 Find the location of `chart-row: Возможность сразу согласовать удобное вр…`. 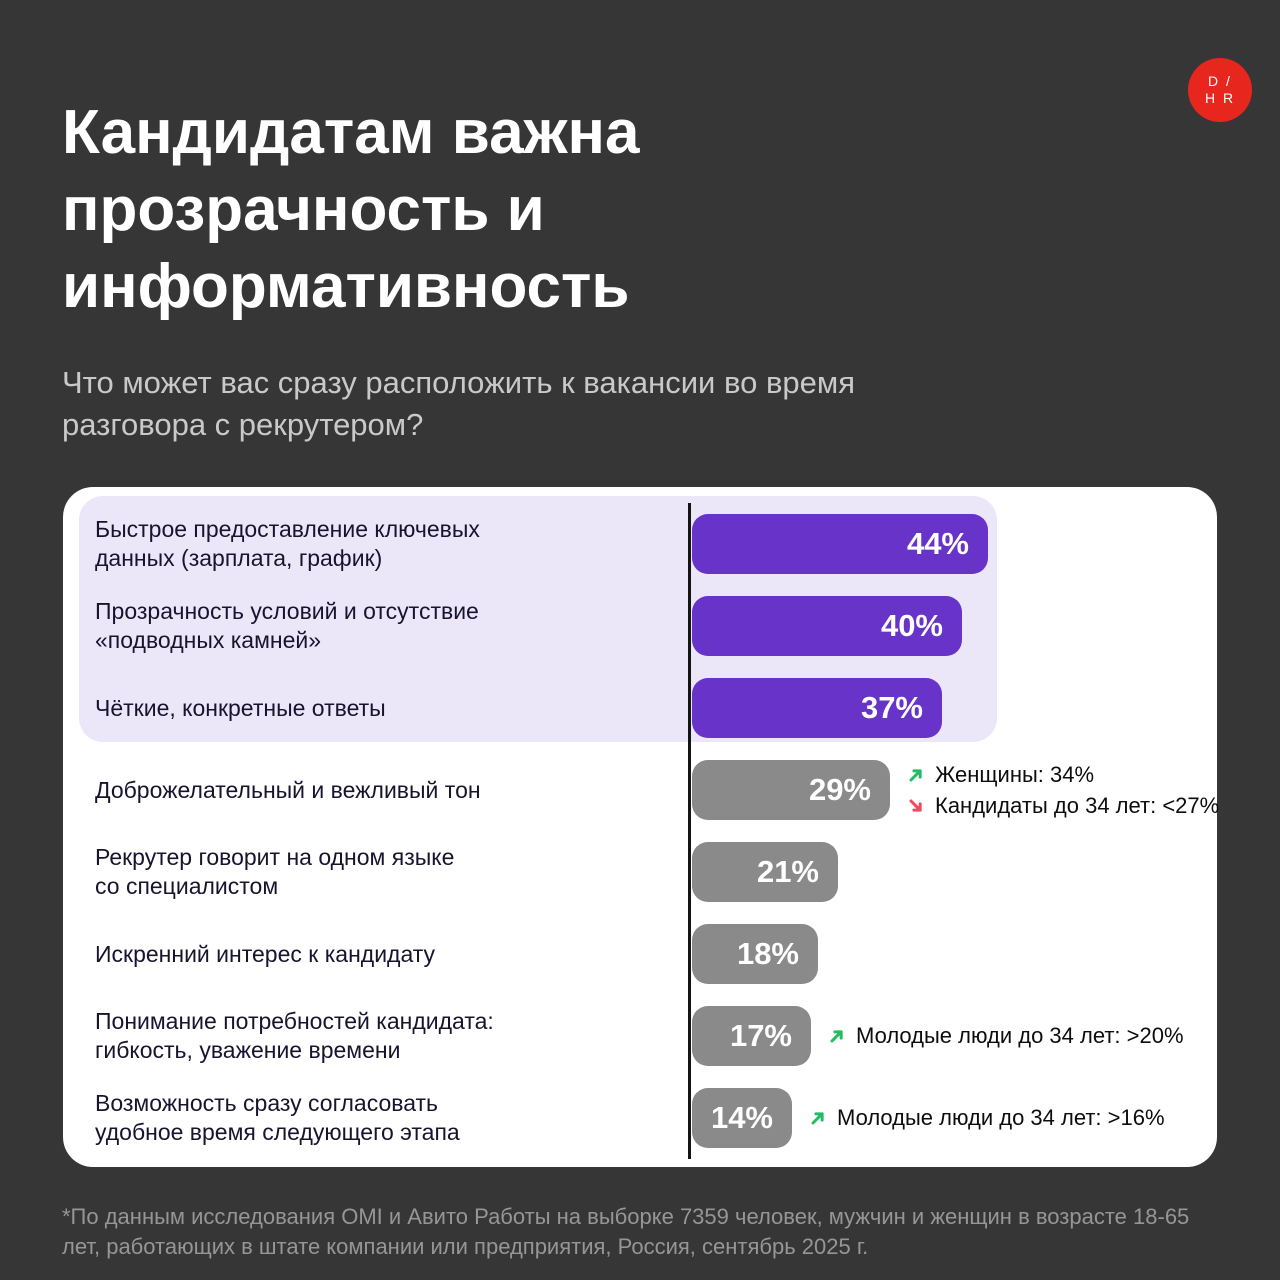

chart-row: Возможность сразу согласовать удобное вр… is located at coordinates (640, 1118).